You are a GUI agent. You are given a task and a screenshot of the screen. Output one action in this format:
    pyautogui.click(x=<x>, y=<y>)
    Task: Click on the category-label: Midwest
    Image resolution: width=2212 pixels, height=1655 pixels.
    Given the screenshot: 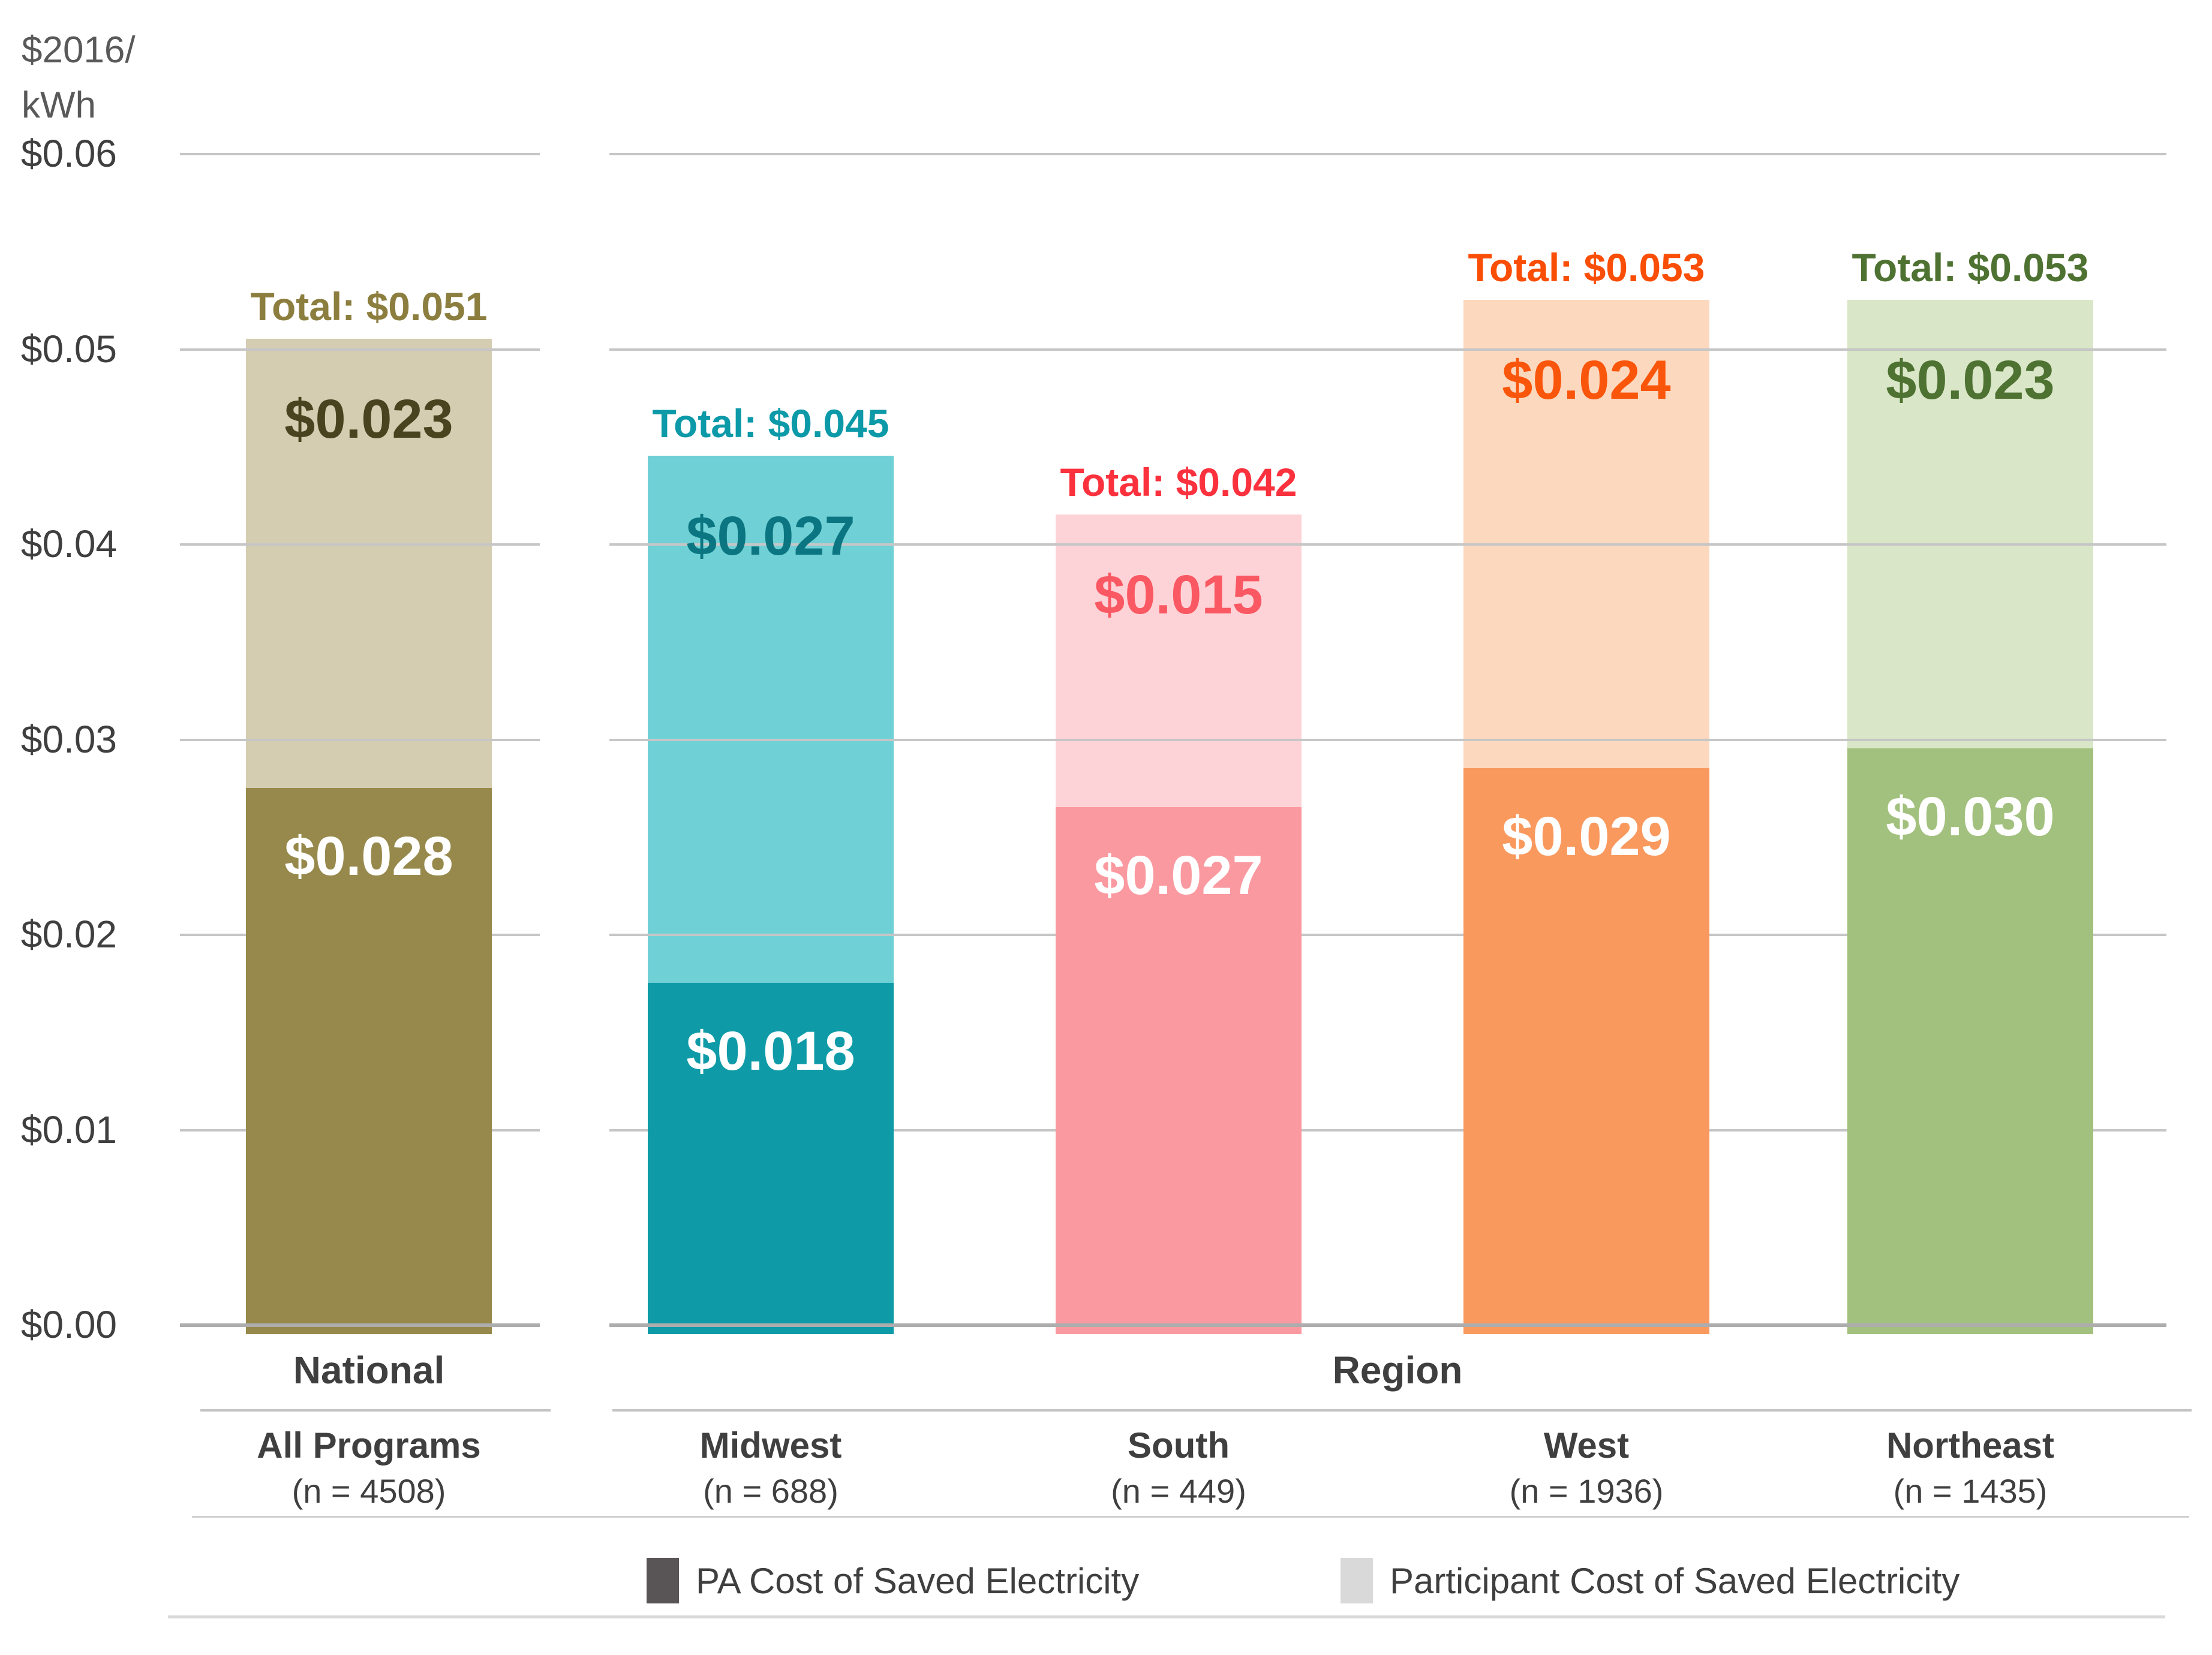 What is the action you would take?
    pyautogui.click(x=770, y=1445)
    